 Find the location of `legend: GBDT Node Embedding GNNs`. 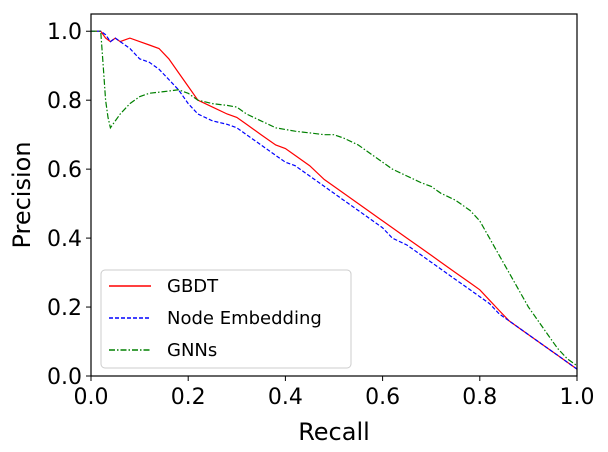

legend: GBDT Node Embedding GNNs is located at coordinates (226, 319).